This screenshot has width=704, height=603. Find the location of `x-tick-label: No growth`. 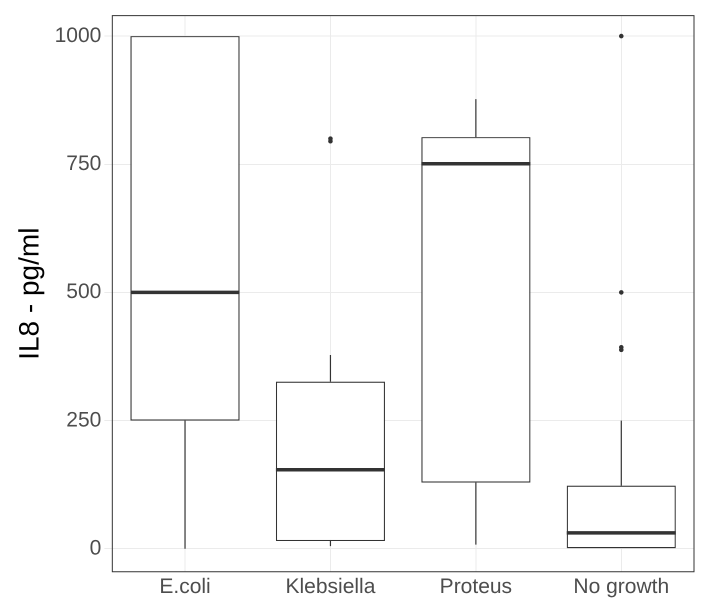

x-tick-label: No growth is located at coordinates (621, 586).